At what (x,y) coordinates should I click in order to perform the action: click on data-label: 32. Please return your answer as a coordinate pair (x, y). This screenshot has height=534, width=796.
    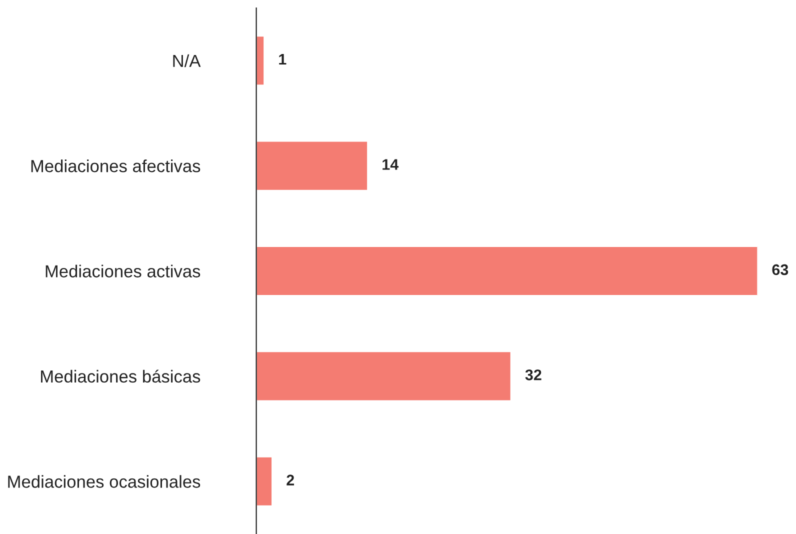
    Looking at the image, I should click on (533, 374).